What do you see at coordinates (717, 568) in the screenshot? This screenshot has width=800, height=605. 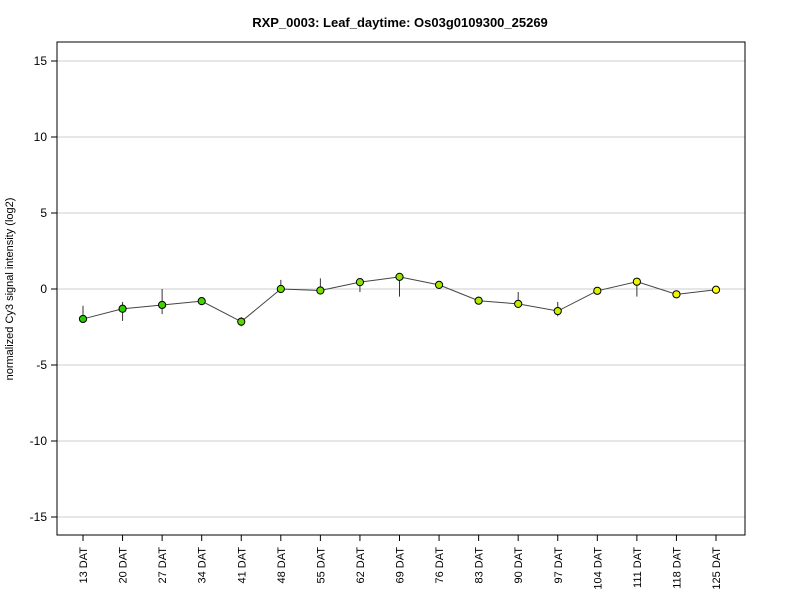 I see `x-tick-label: 125 DAT` at bounding box center [717, 568].